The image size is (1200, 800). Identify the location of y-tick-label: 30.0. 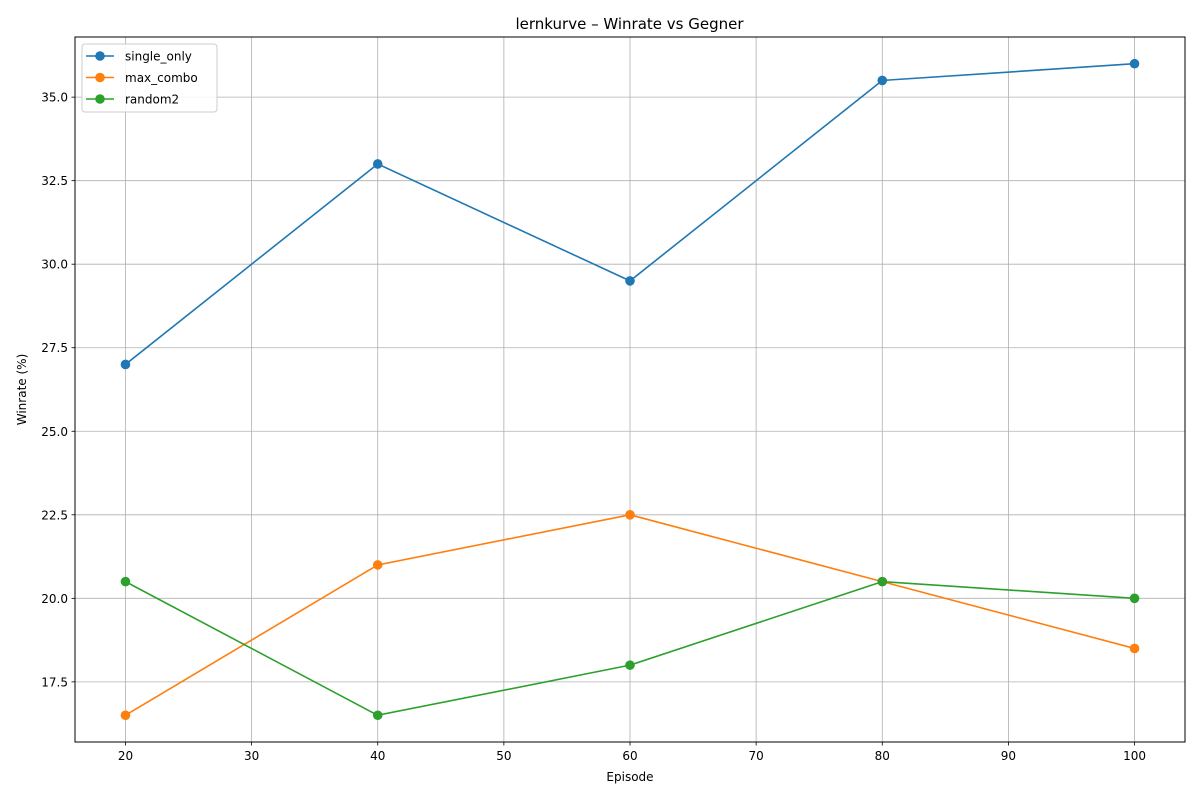
(54, 265).